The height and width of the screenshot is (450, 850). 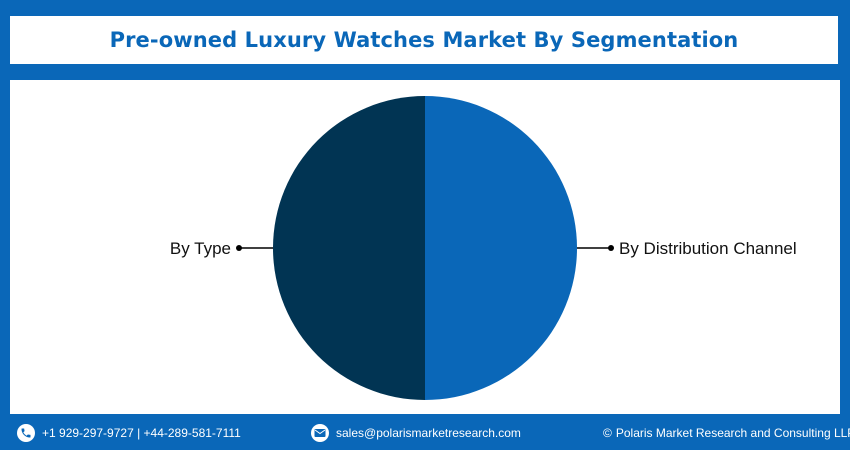 I want to click on leader-dot-by-type, so click(x=239, y=248).